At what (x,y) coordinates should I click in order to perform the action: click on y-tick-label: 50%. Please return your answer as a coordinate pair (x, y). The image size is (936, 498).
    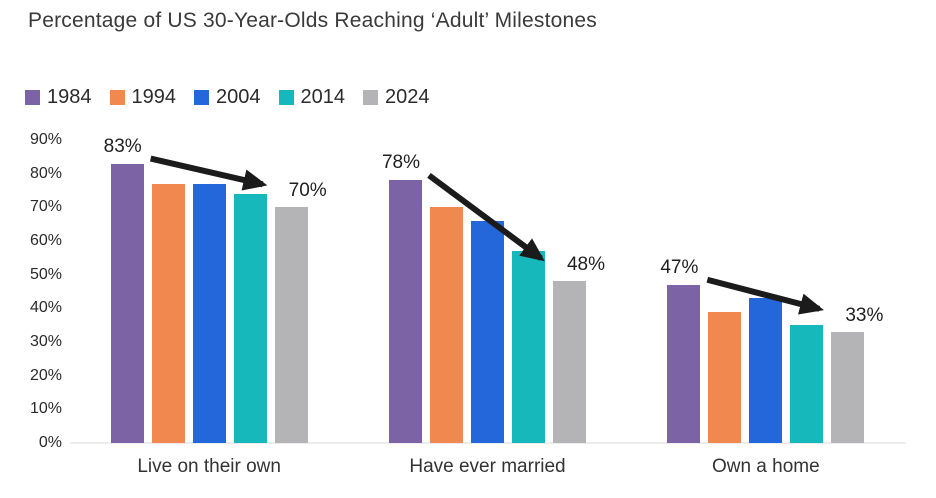
    Looking at the image, I should click on (45, 274).